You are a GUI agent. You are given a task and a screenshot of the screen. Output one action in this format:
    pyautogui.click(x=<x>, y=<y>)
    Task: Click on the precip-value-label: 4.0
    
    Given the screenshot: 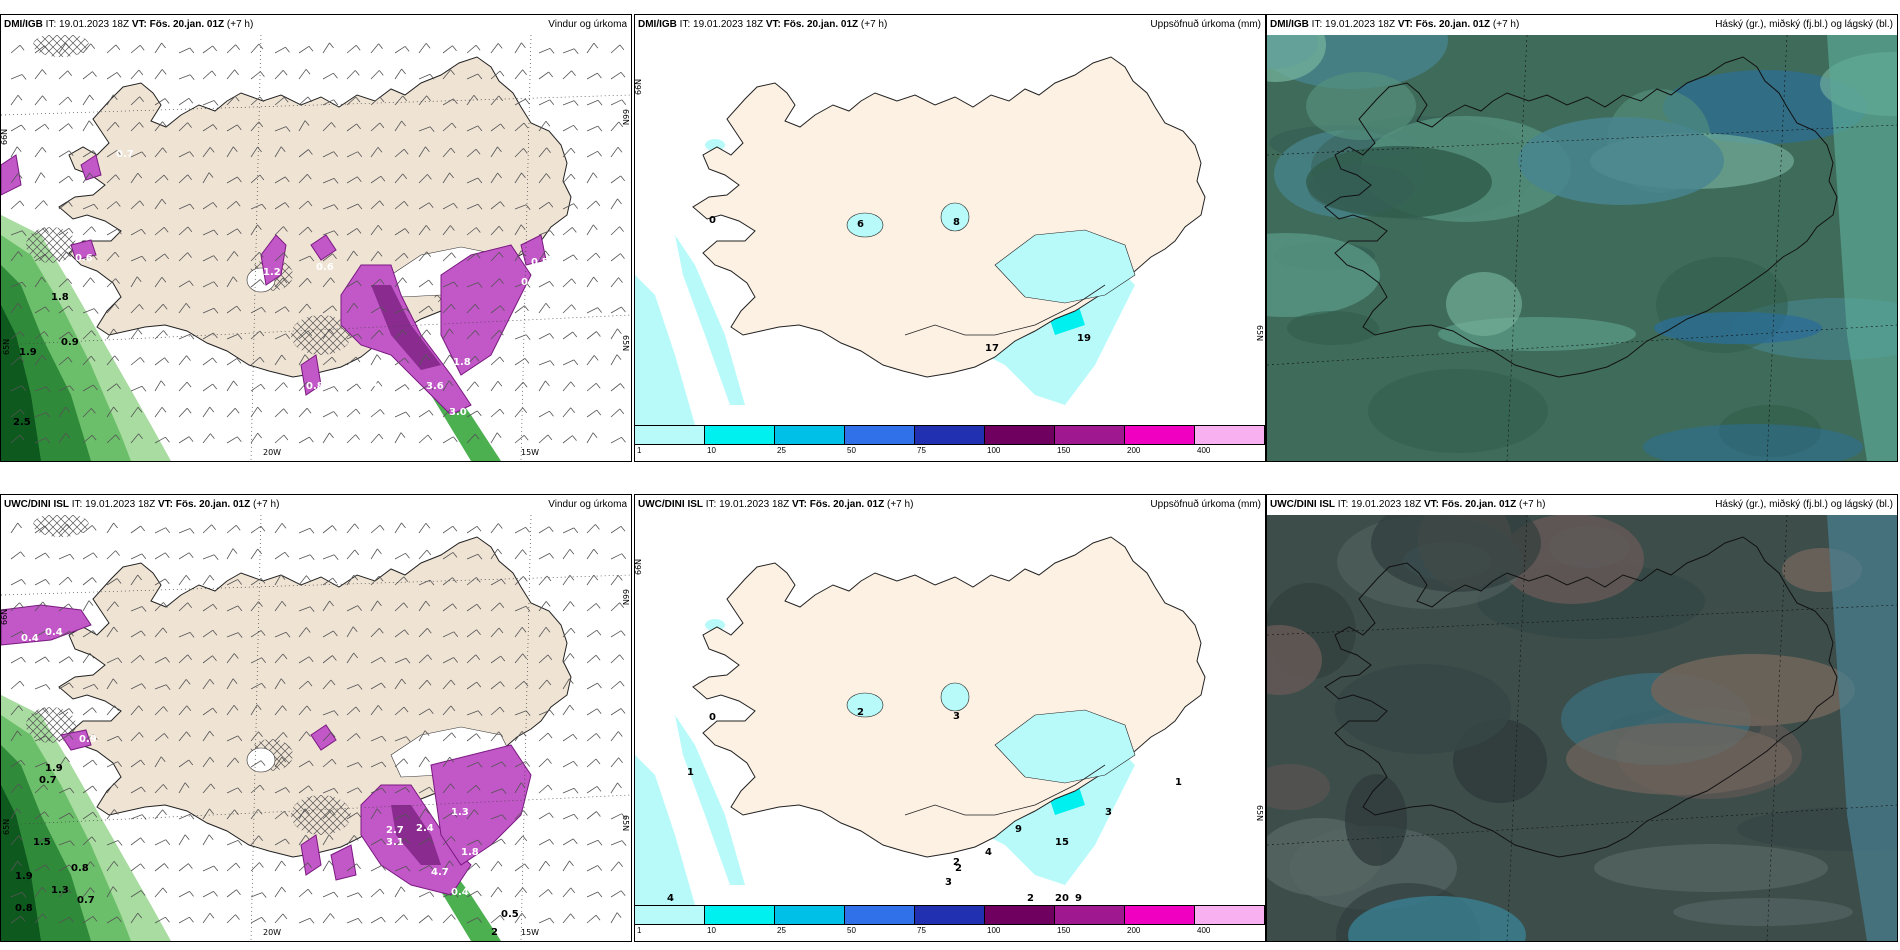 What is the action you would take?
    pyautogui.click(x=380, y=384)
    